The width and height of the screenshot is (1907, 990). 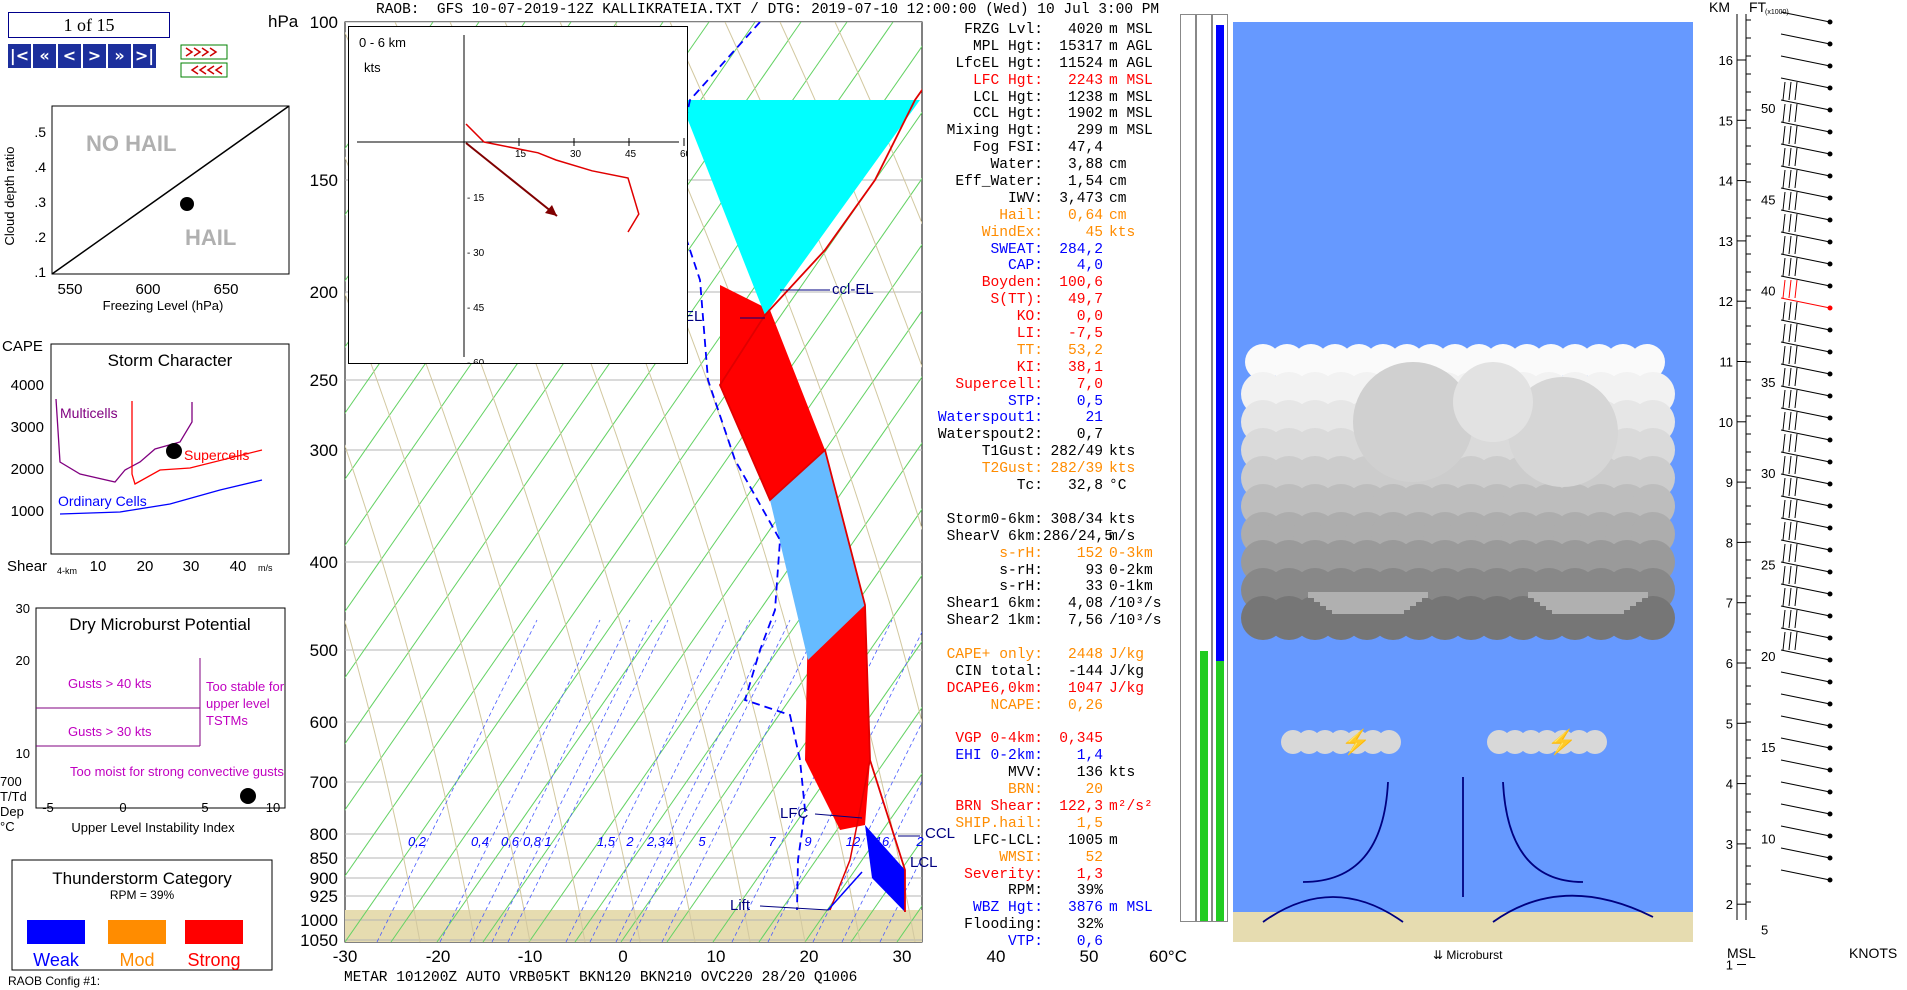 What do you see at coordinates (1029, 384) in the screenshot?
I see `index-row: Supercell: 7,0` at bounding box center [1029, 384].